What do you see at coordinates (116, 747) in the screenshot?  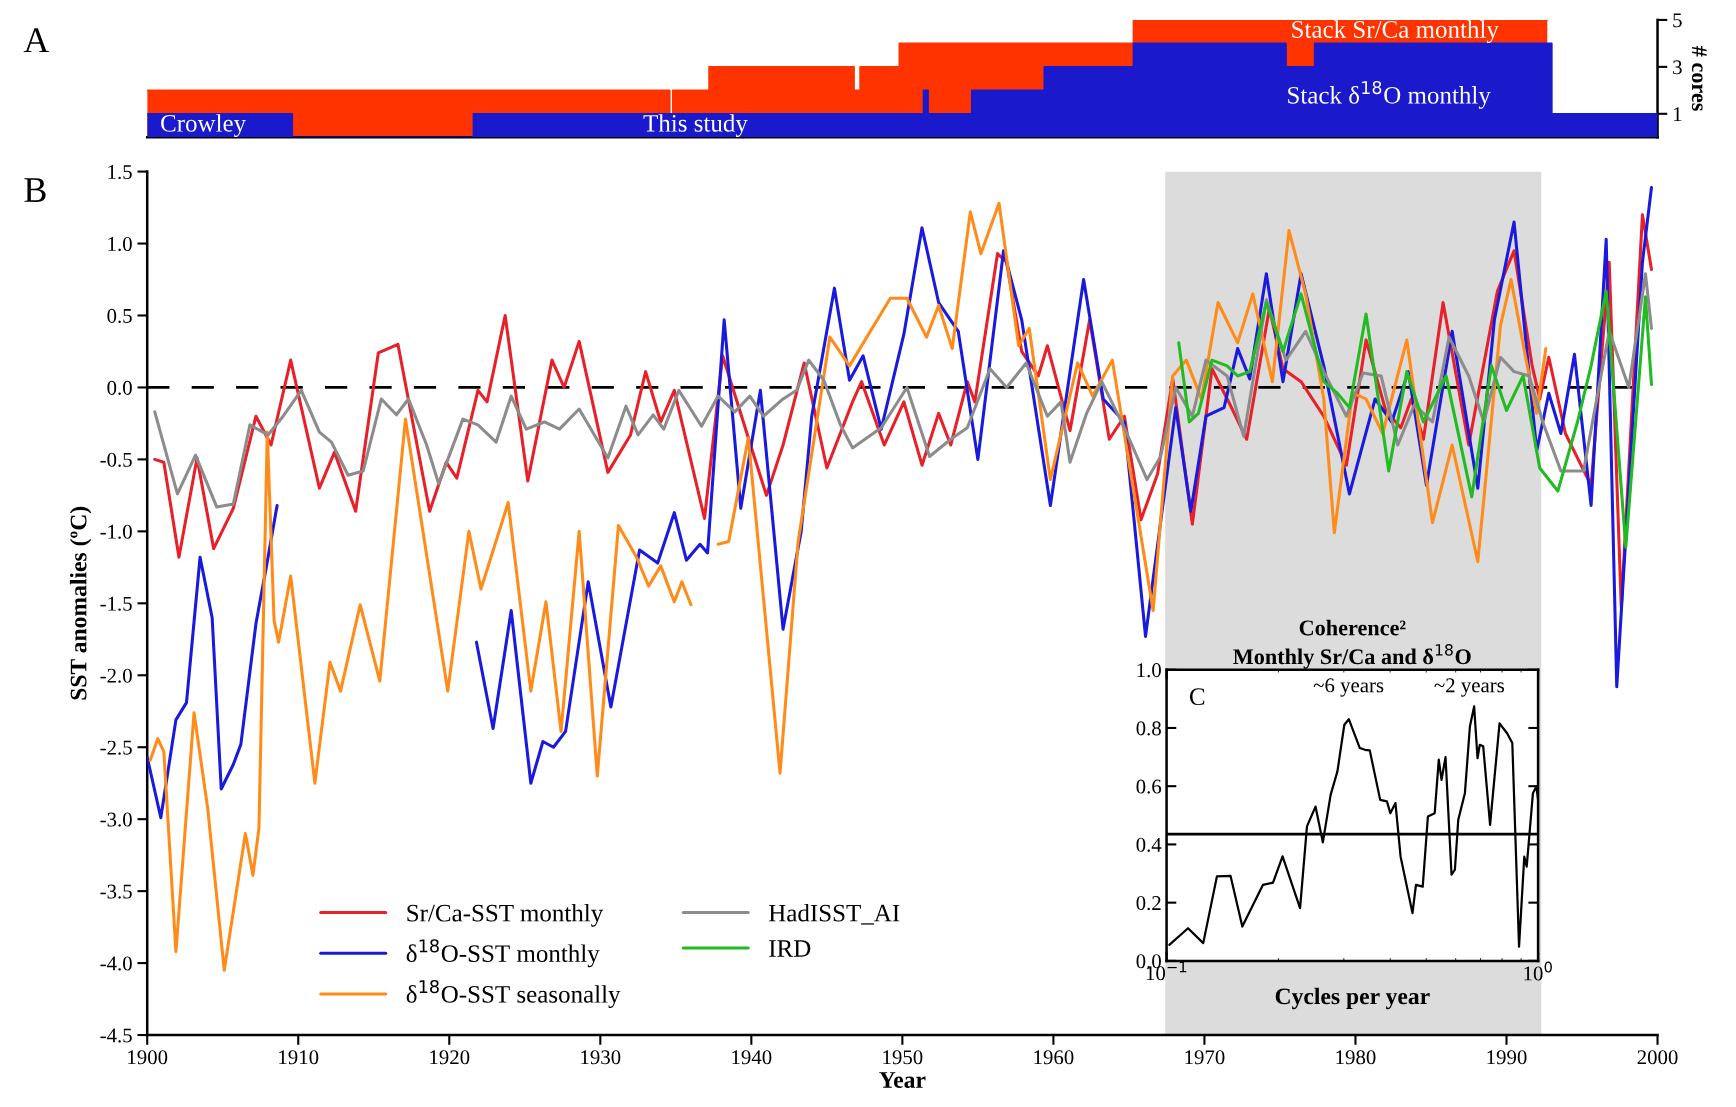 I see `y-tick-label: -2.5` at bounding box center [116, 747].